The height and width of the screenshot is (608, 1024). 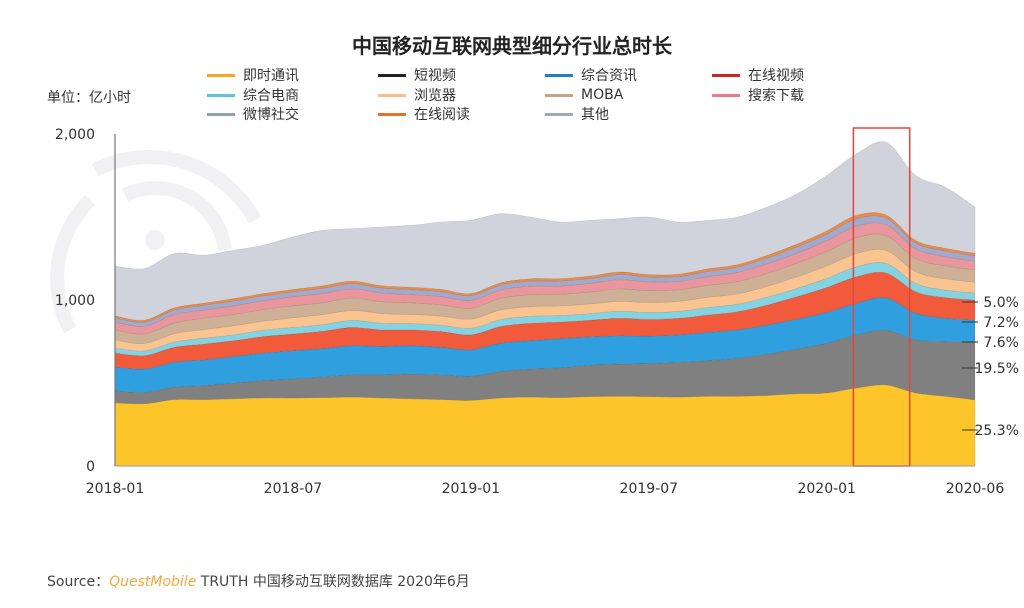 I want to click on annotation-label: 19.5%, so click(x=997, y=369).